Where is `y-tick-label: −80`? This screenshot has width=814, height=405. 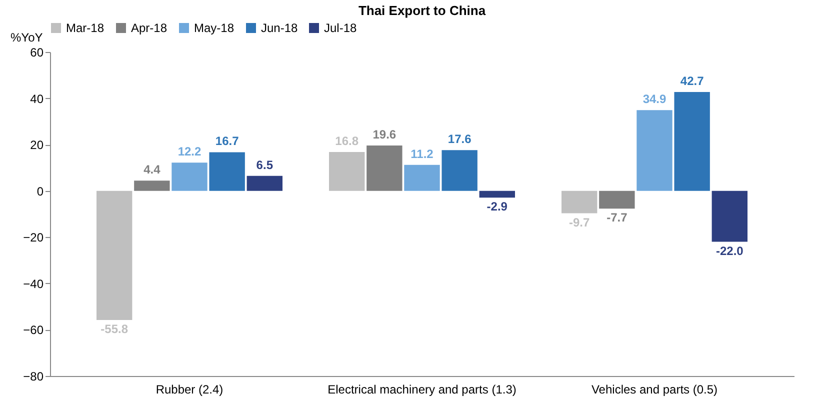
y-tick-label: −80 is located at coordinates (33, 377).